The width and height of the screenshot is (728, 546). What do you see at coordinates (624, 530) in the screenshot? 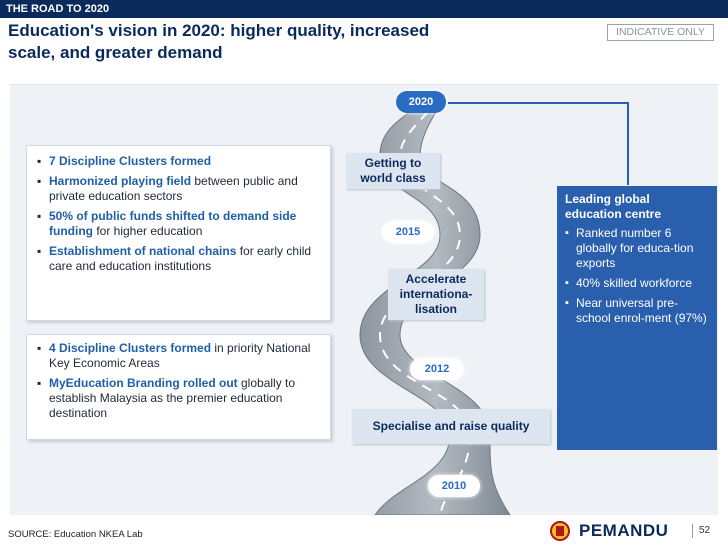
I see `logo-text: PEMANDU` at bounding box center [624, 530].